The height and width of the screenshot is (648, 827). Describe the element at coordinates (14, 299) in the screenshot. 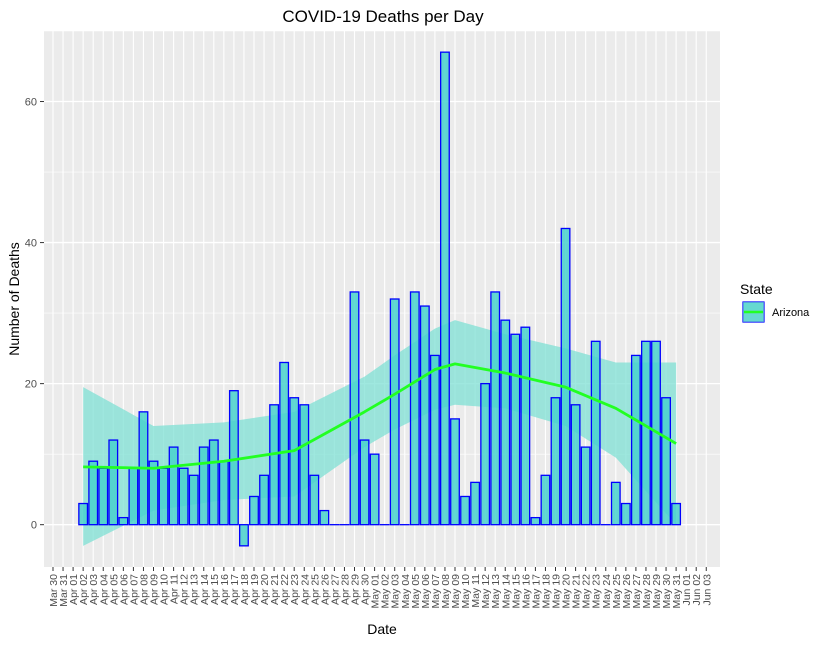

I see `y-axis-label: Number of Deaths` at that location.